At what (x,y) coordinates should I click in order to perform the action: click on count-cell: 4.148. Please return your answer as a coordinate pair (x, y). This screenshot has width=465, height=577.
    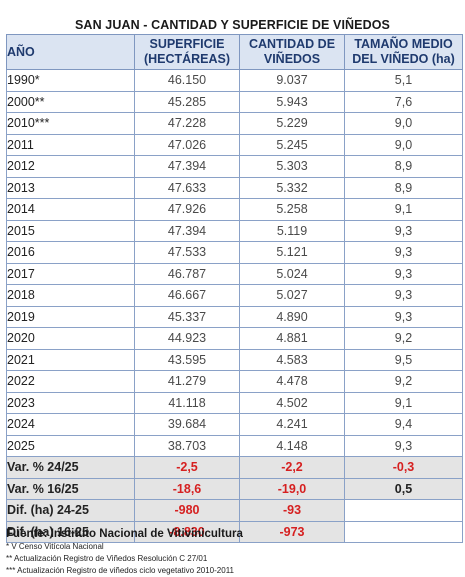
    Looking at the image, I should click on (292, 445).